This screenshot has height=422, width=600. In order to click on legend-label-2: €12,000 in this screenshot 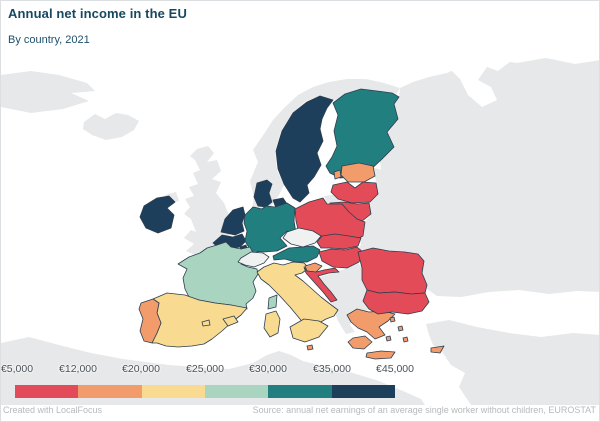, I will do `click(78, 369)`.